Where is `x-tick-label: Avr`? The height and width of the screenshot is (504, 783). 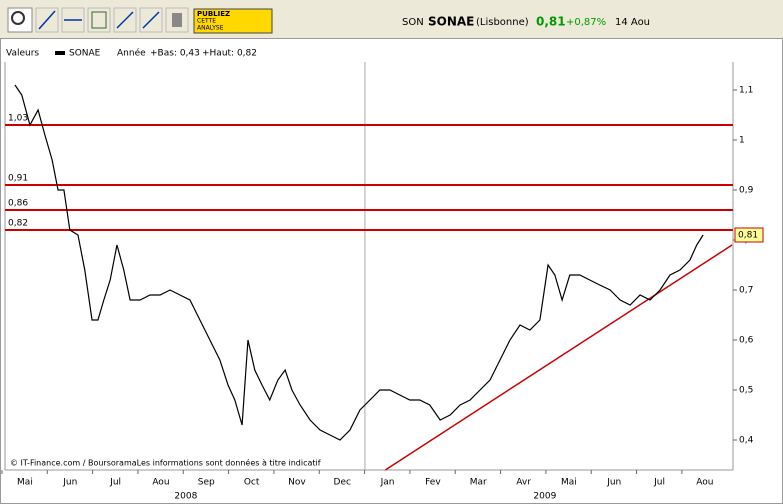 x-tick-label: Avr is located at coordinates (523, 483).